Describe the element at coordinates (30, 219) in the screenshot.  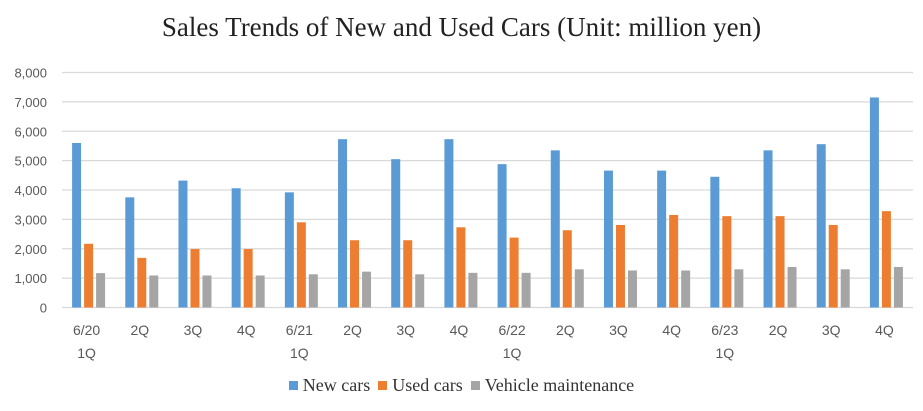
I see `y-tick-label: 3,000` at that location.